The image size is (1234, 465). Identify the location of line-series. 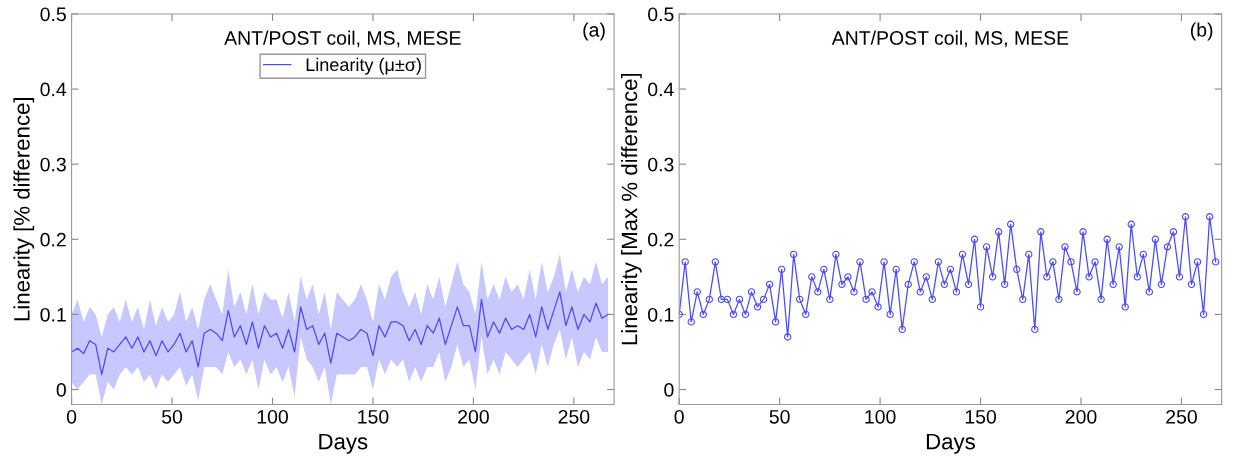
(340, 333).